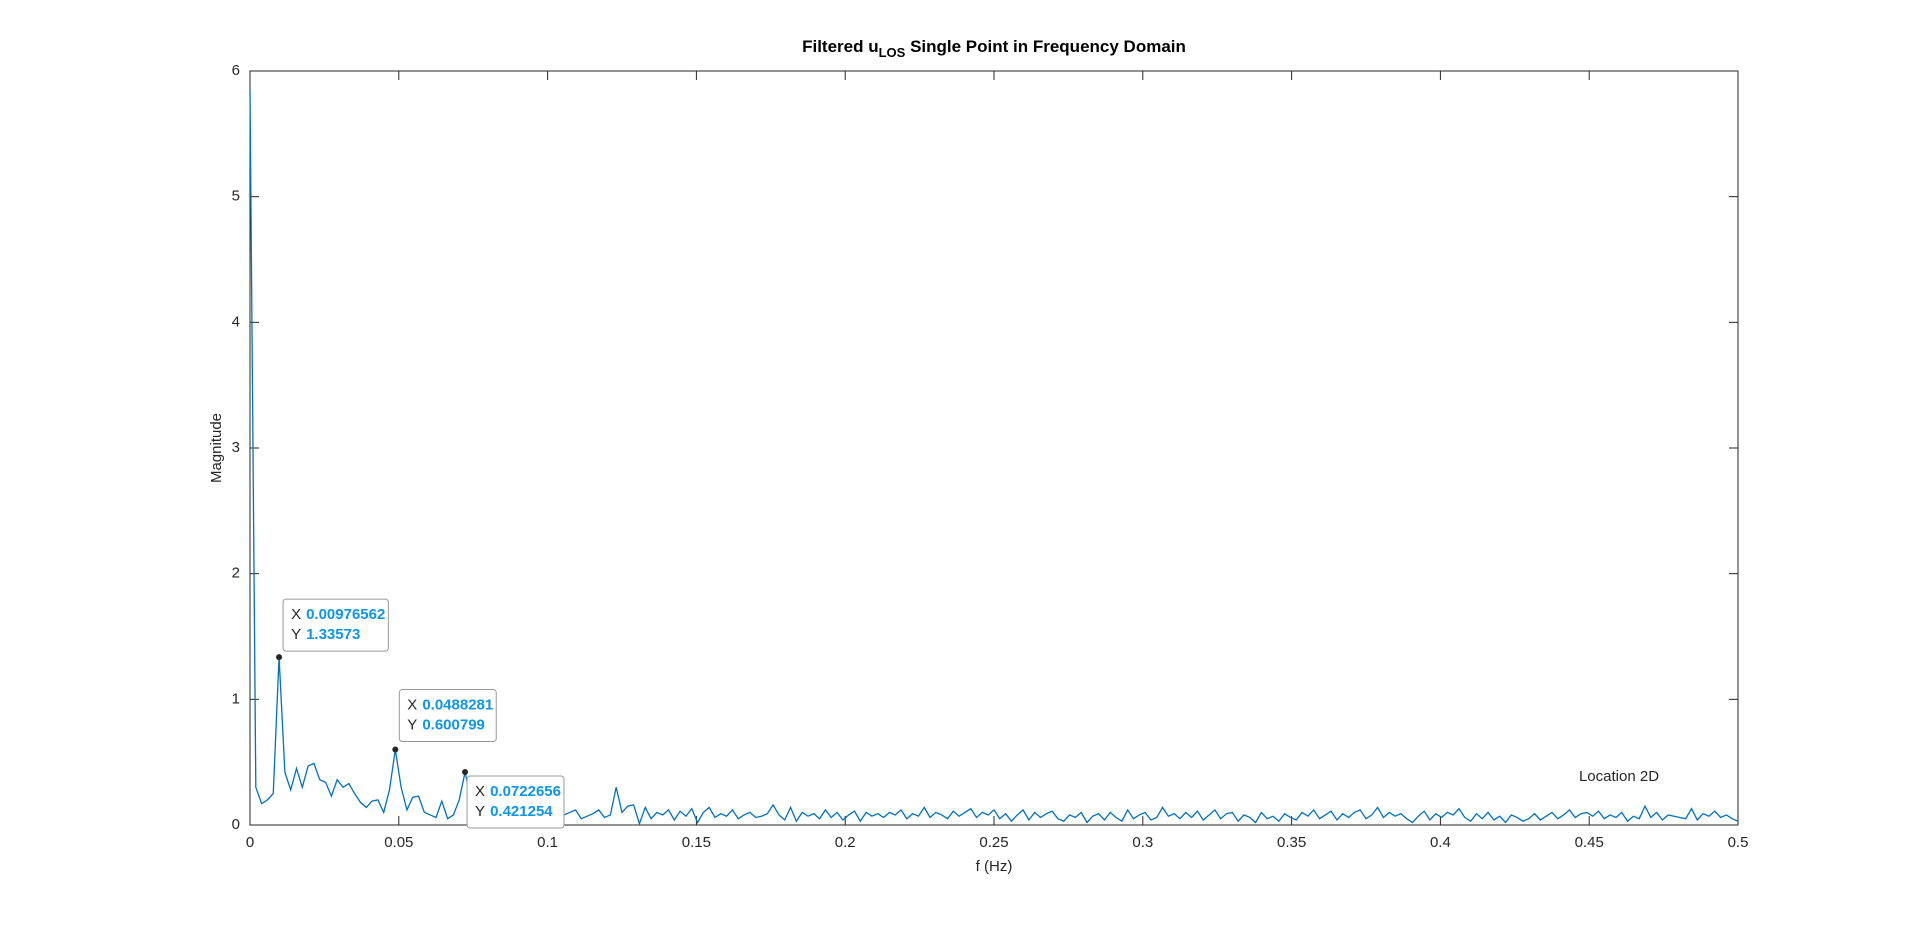  I want to click on datatip: X 0.00976562 Y 1.33573, so click(332, 629).